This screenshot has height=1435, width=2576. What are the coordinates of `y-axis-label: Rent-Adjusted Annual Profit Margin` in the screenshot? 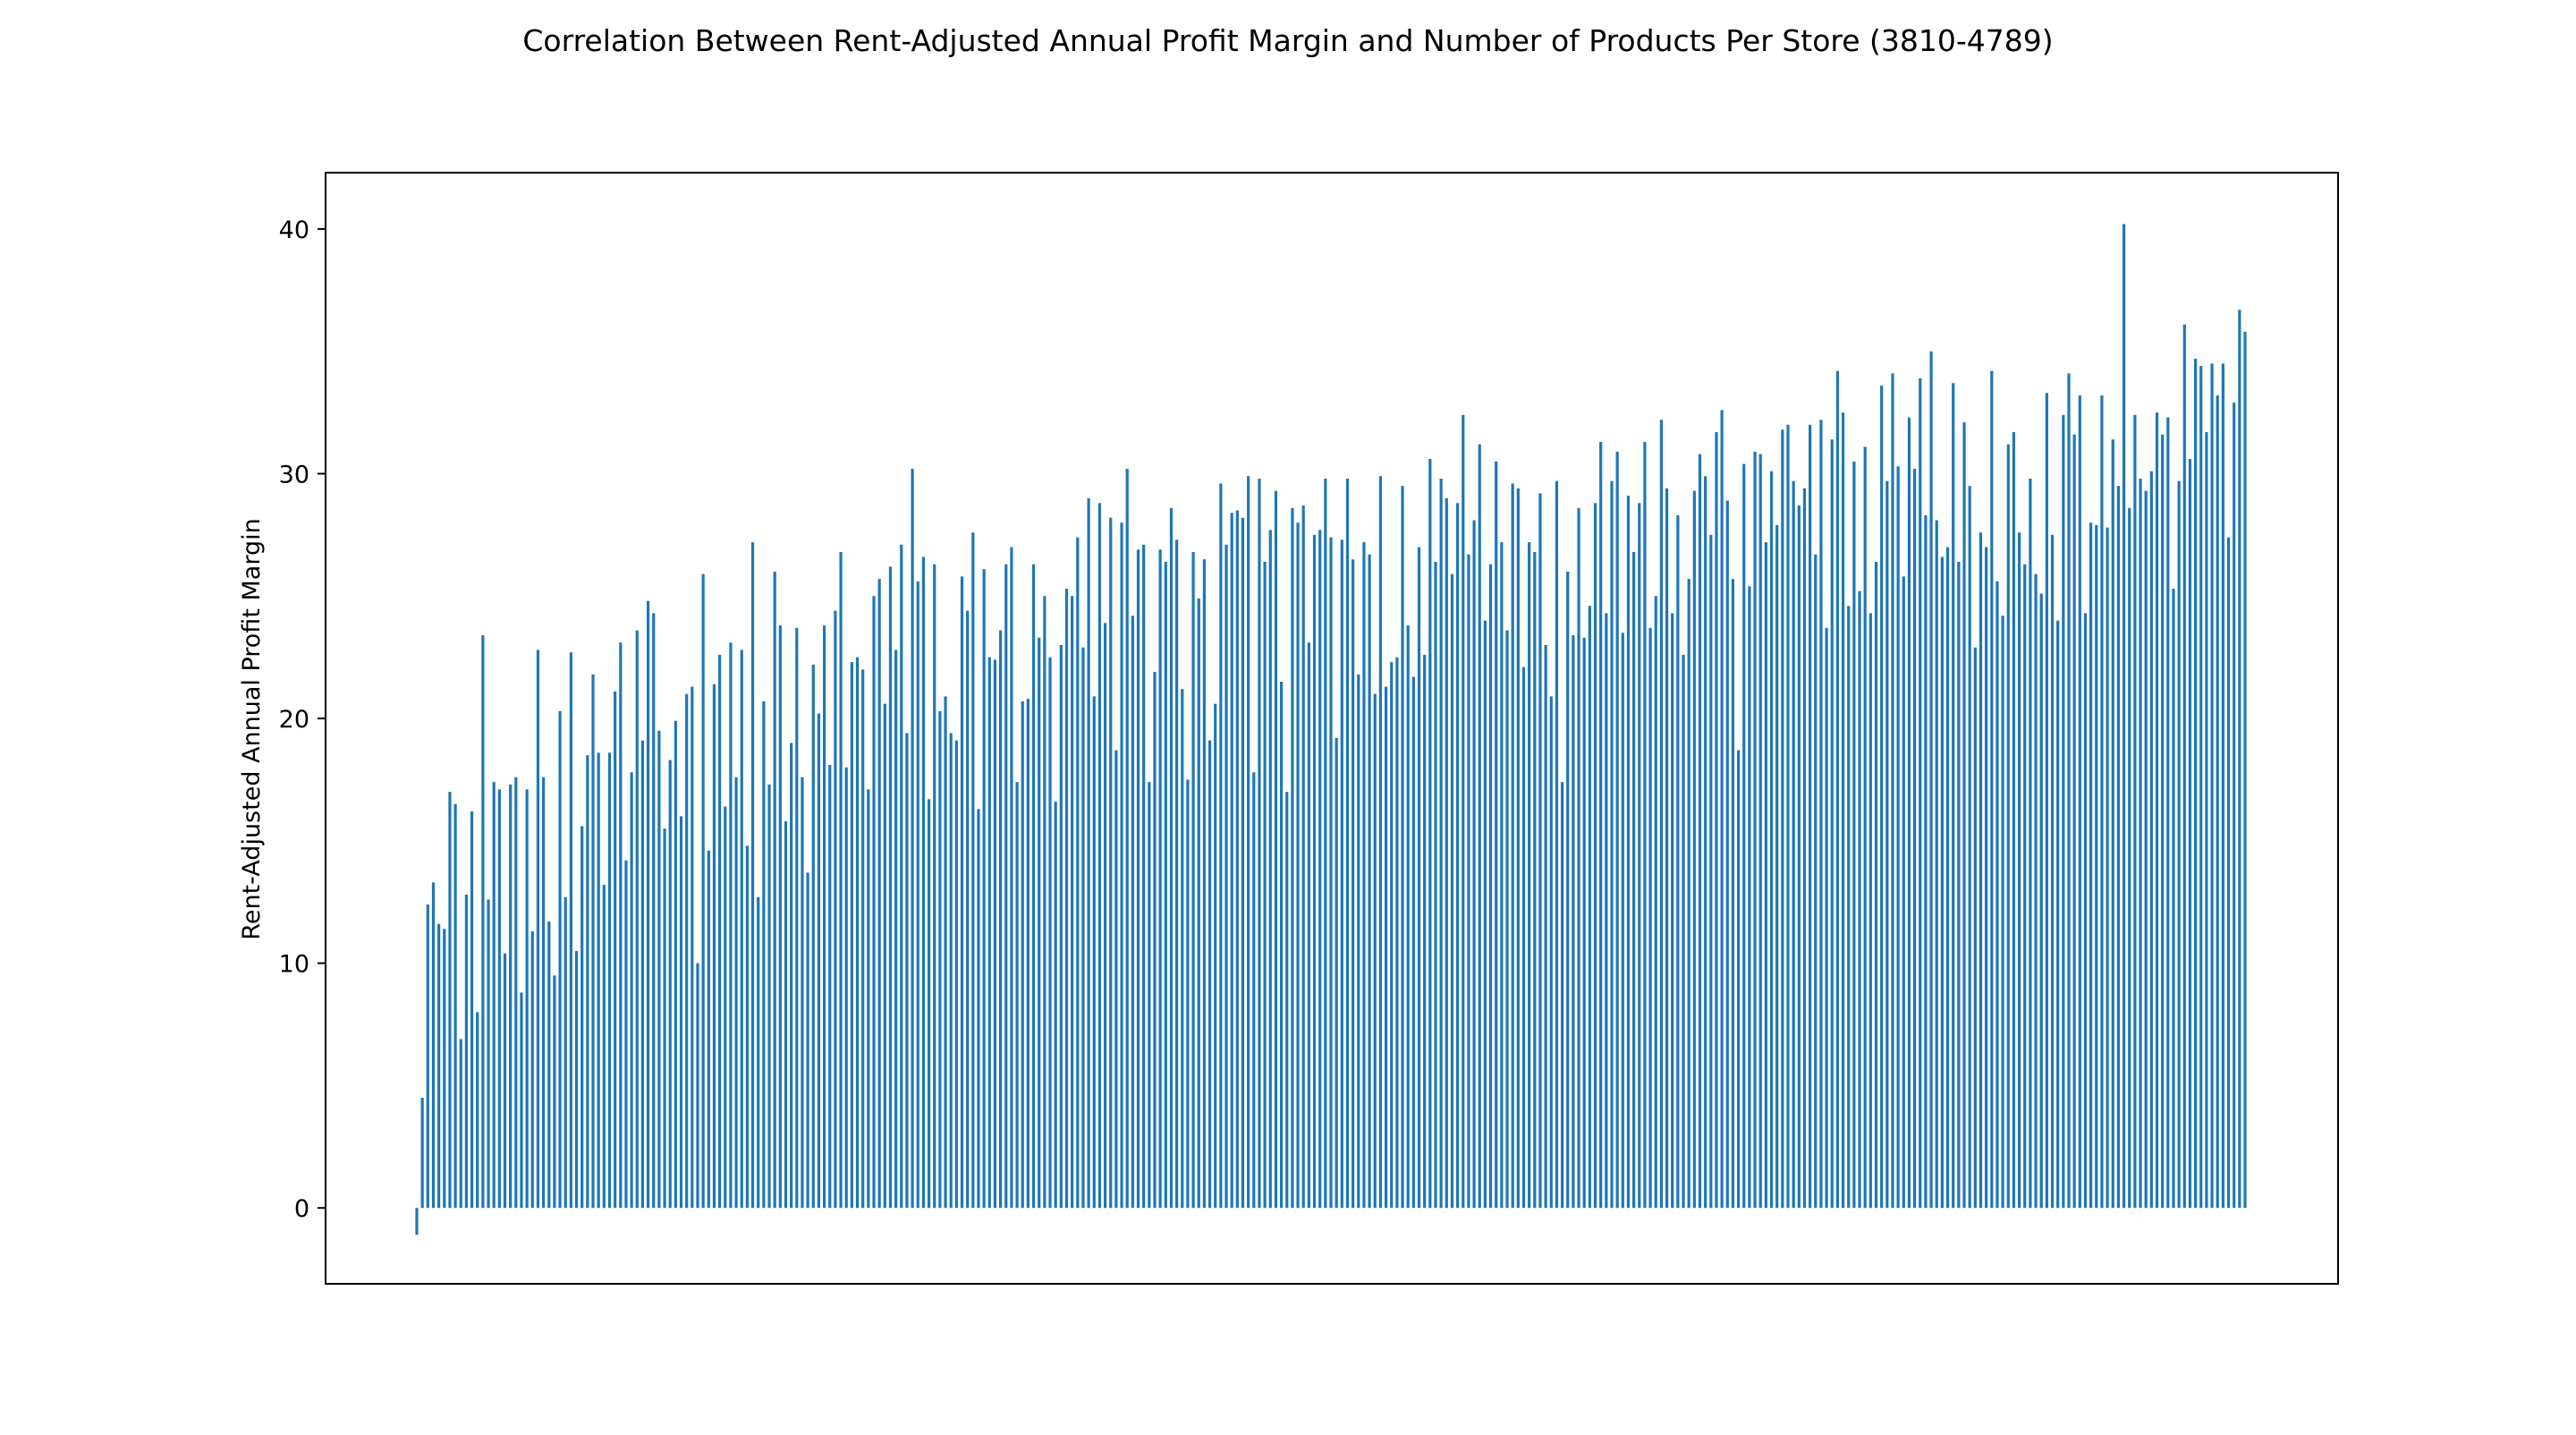 It's located at (252, 728).